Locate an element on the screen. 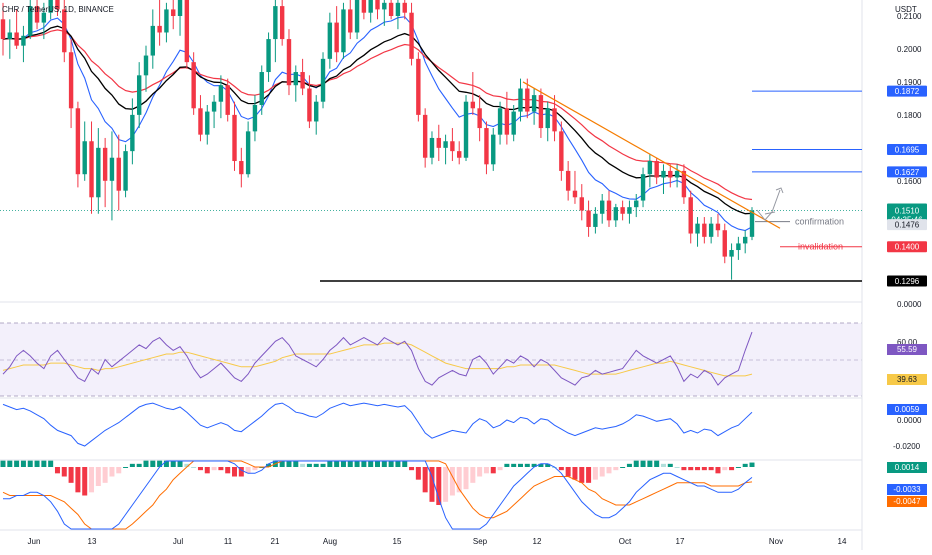 The image size is (932, 555). y-tick-label: 0.1900 is located at coordinates (909, 82).